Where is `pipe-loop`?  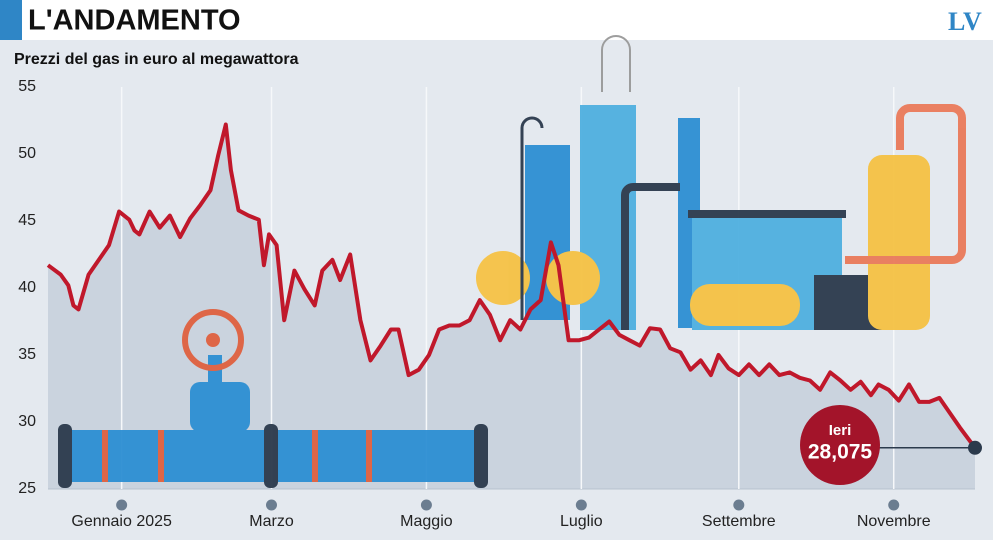
pipe-loop is located at coordinates (905, 184).